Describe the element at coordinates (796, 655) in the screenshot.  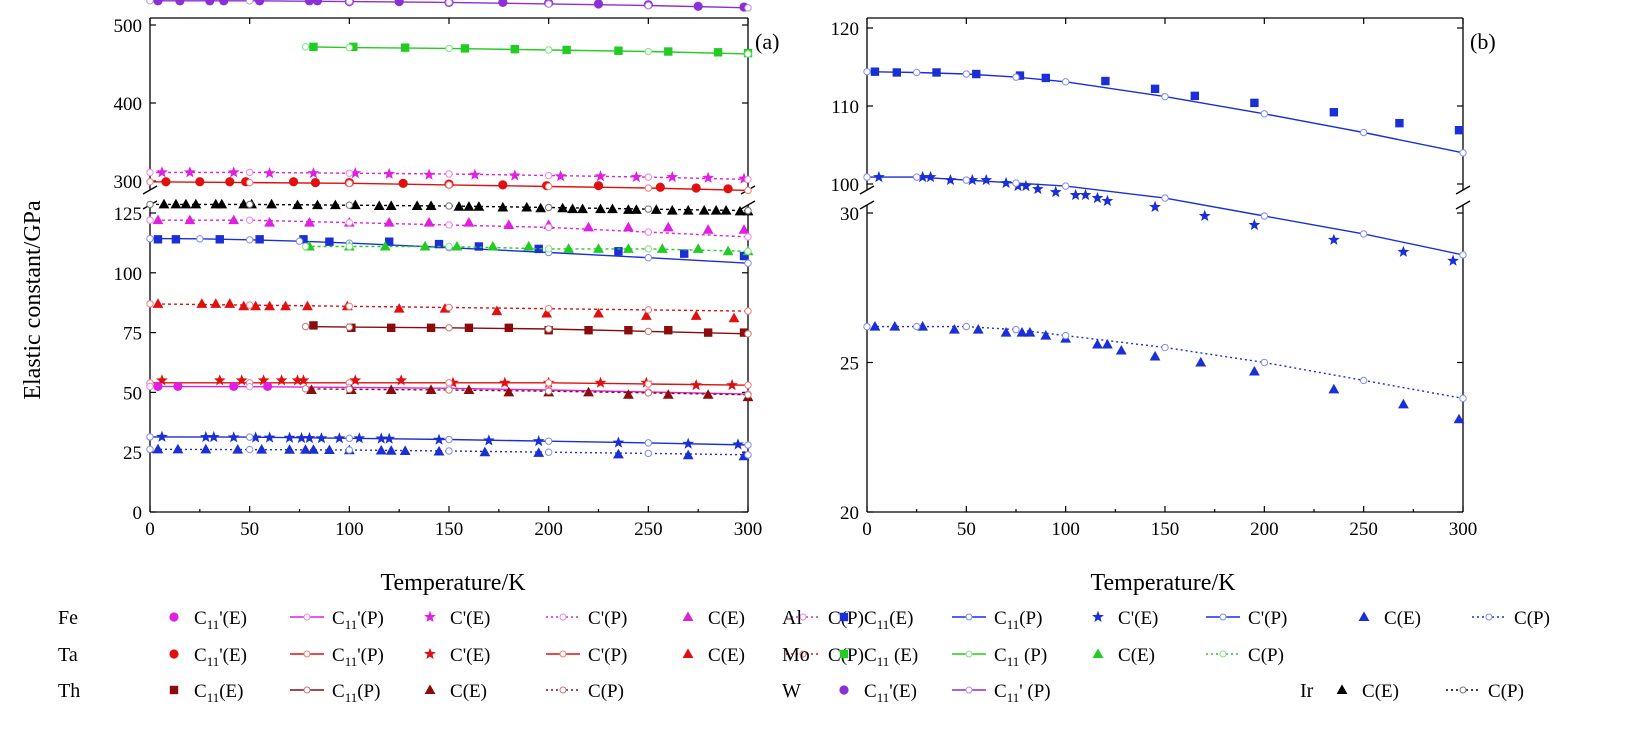
I see `legend-element-label: Mo` at that location.